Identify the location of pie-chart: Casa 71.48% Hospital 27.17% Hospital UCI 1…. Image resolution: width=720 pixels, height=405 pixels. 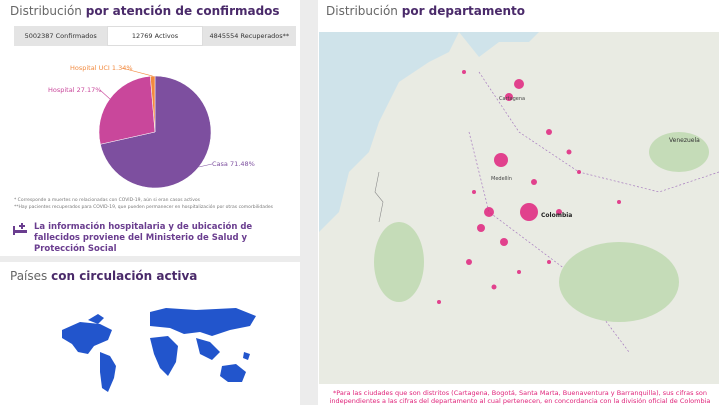
(151, 126).